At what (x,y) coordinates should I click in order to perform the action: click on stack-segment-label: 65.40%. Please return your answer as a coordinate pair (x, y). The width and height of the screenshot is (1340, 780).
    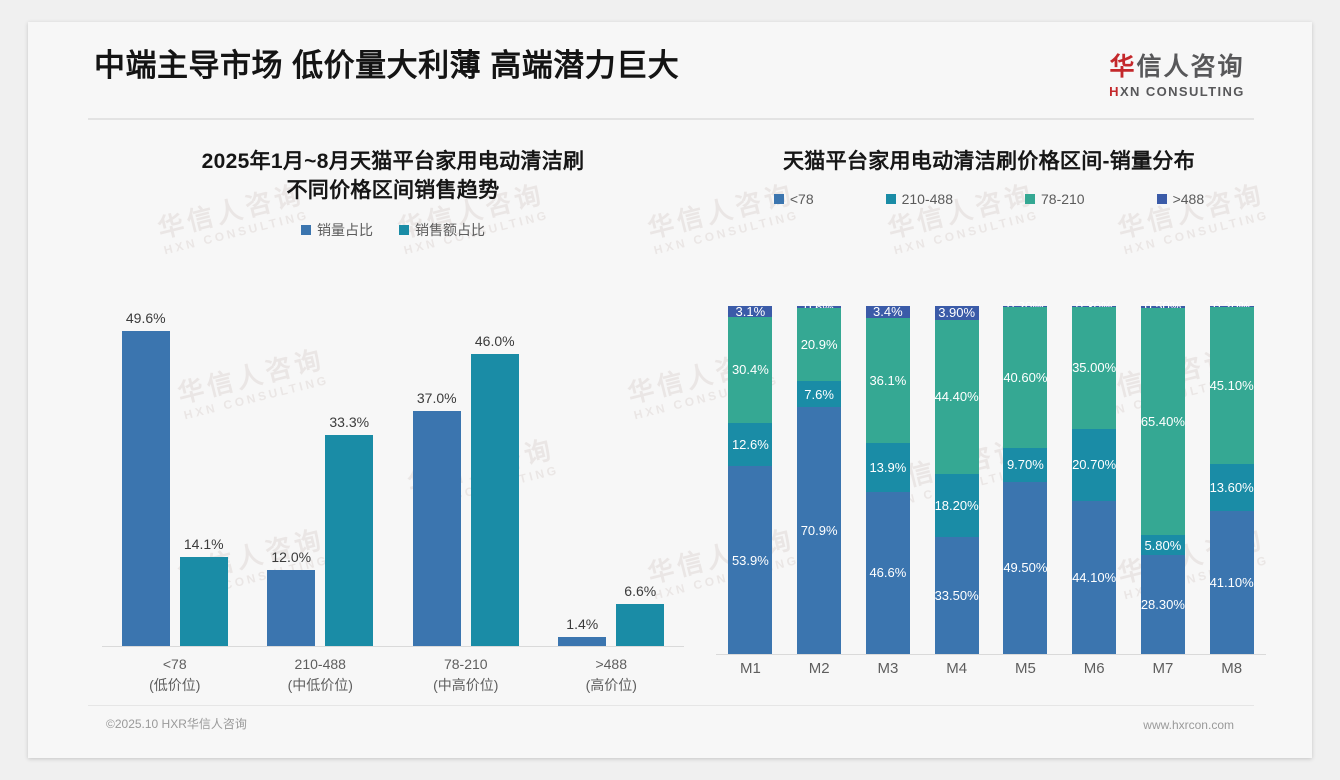
    Looking at the image, I should click on (1162, 422).